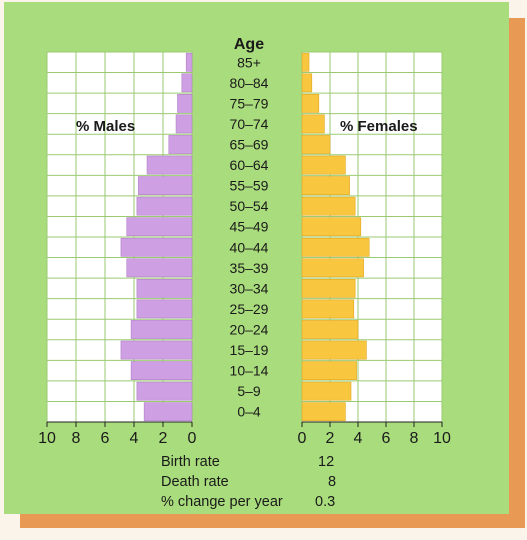  What do you see at coordinates (117, 434) in the screenshot?
I see `male-axis: 10 8 6 4 2 0` at bounding box center [117, 434].